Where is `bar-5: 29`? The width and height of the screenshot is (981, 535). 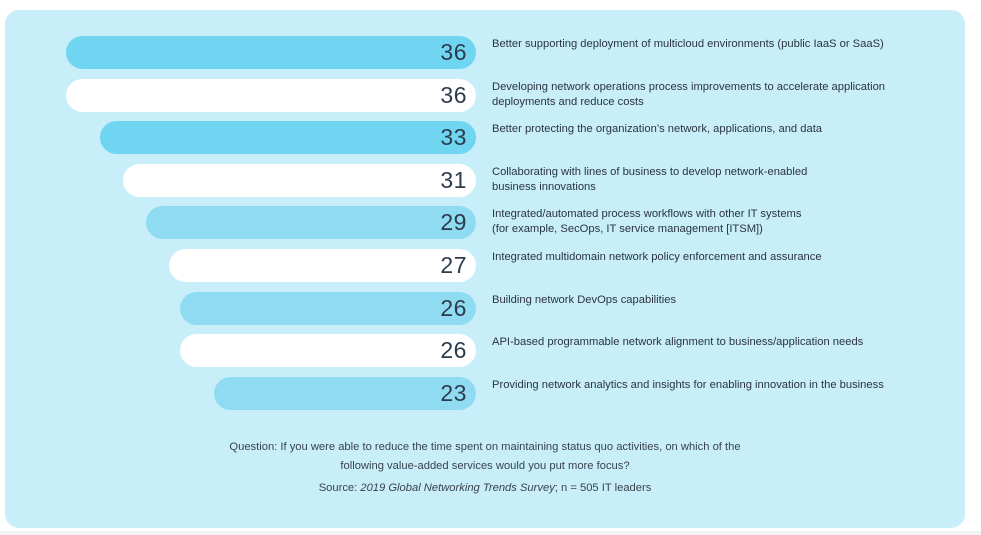 bar-5: 29 is located at coordinates (310, 223).